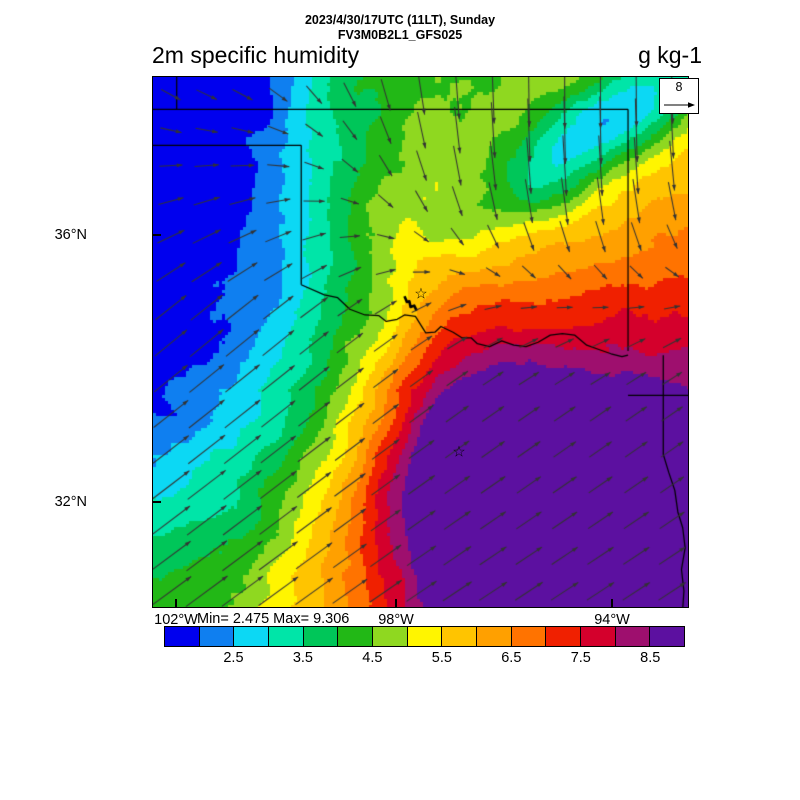 The image size is (800, 800). What do you see at coordinates (679, 87) in the screenshot?
I see `reference-vector-value: 8` at bounding box center [679, 87].